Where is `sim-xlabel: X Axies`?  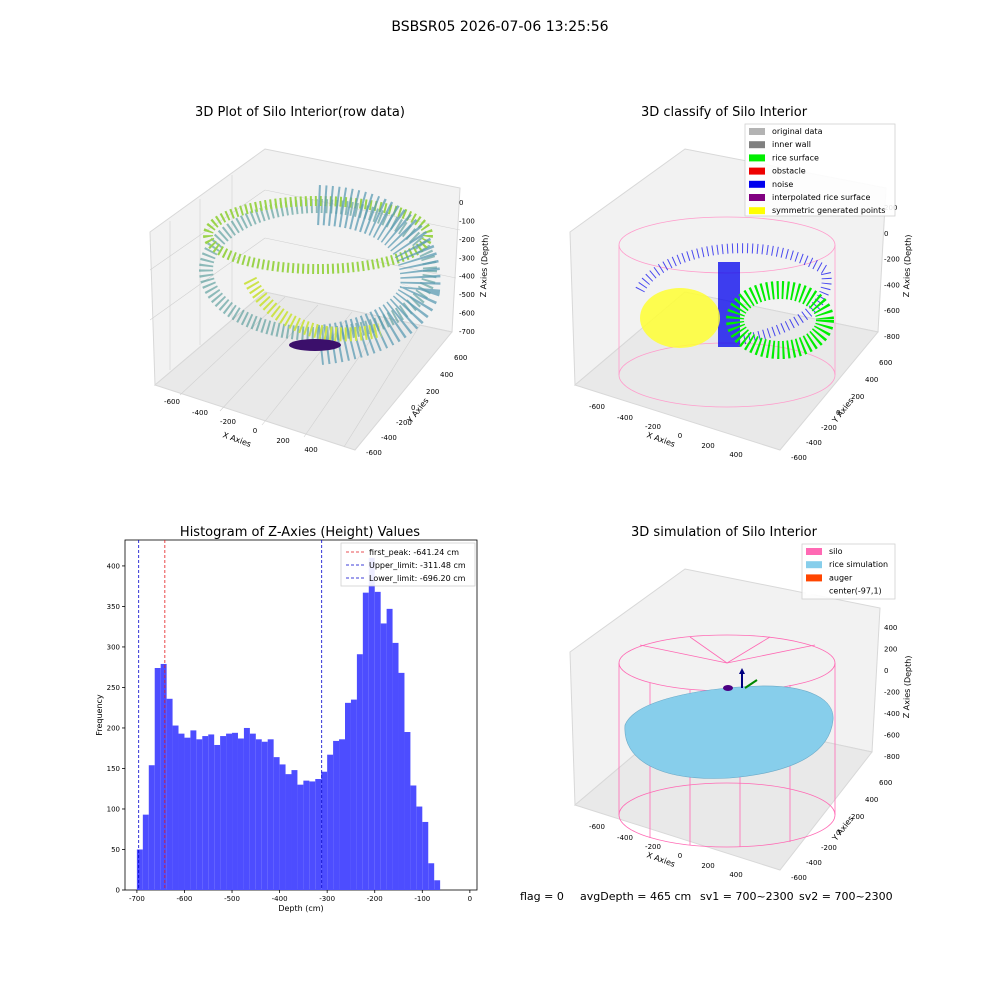
sim-xlabel: X Axies is located at coordinates (660, 859).